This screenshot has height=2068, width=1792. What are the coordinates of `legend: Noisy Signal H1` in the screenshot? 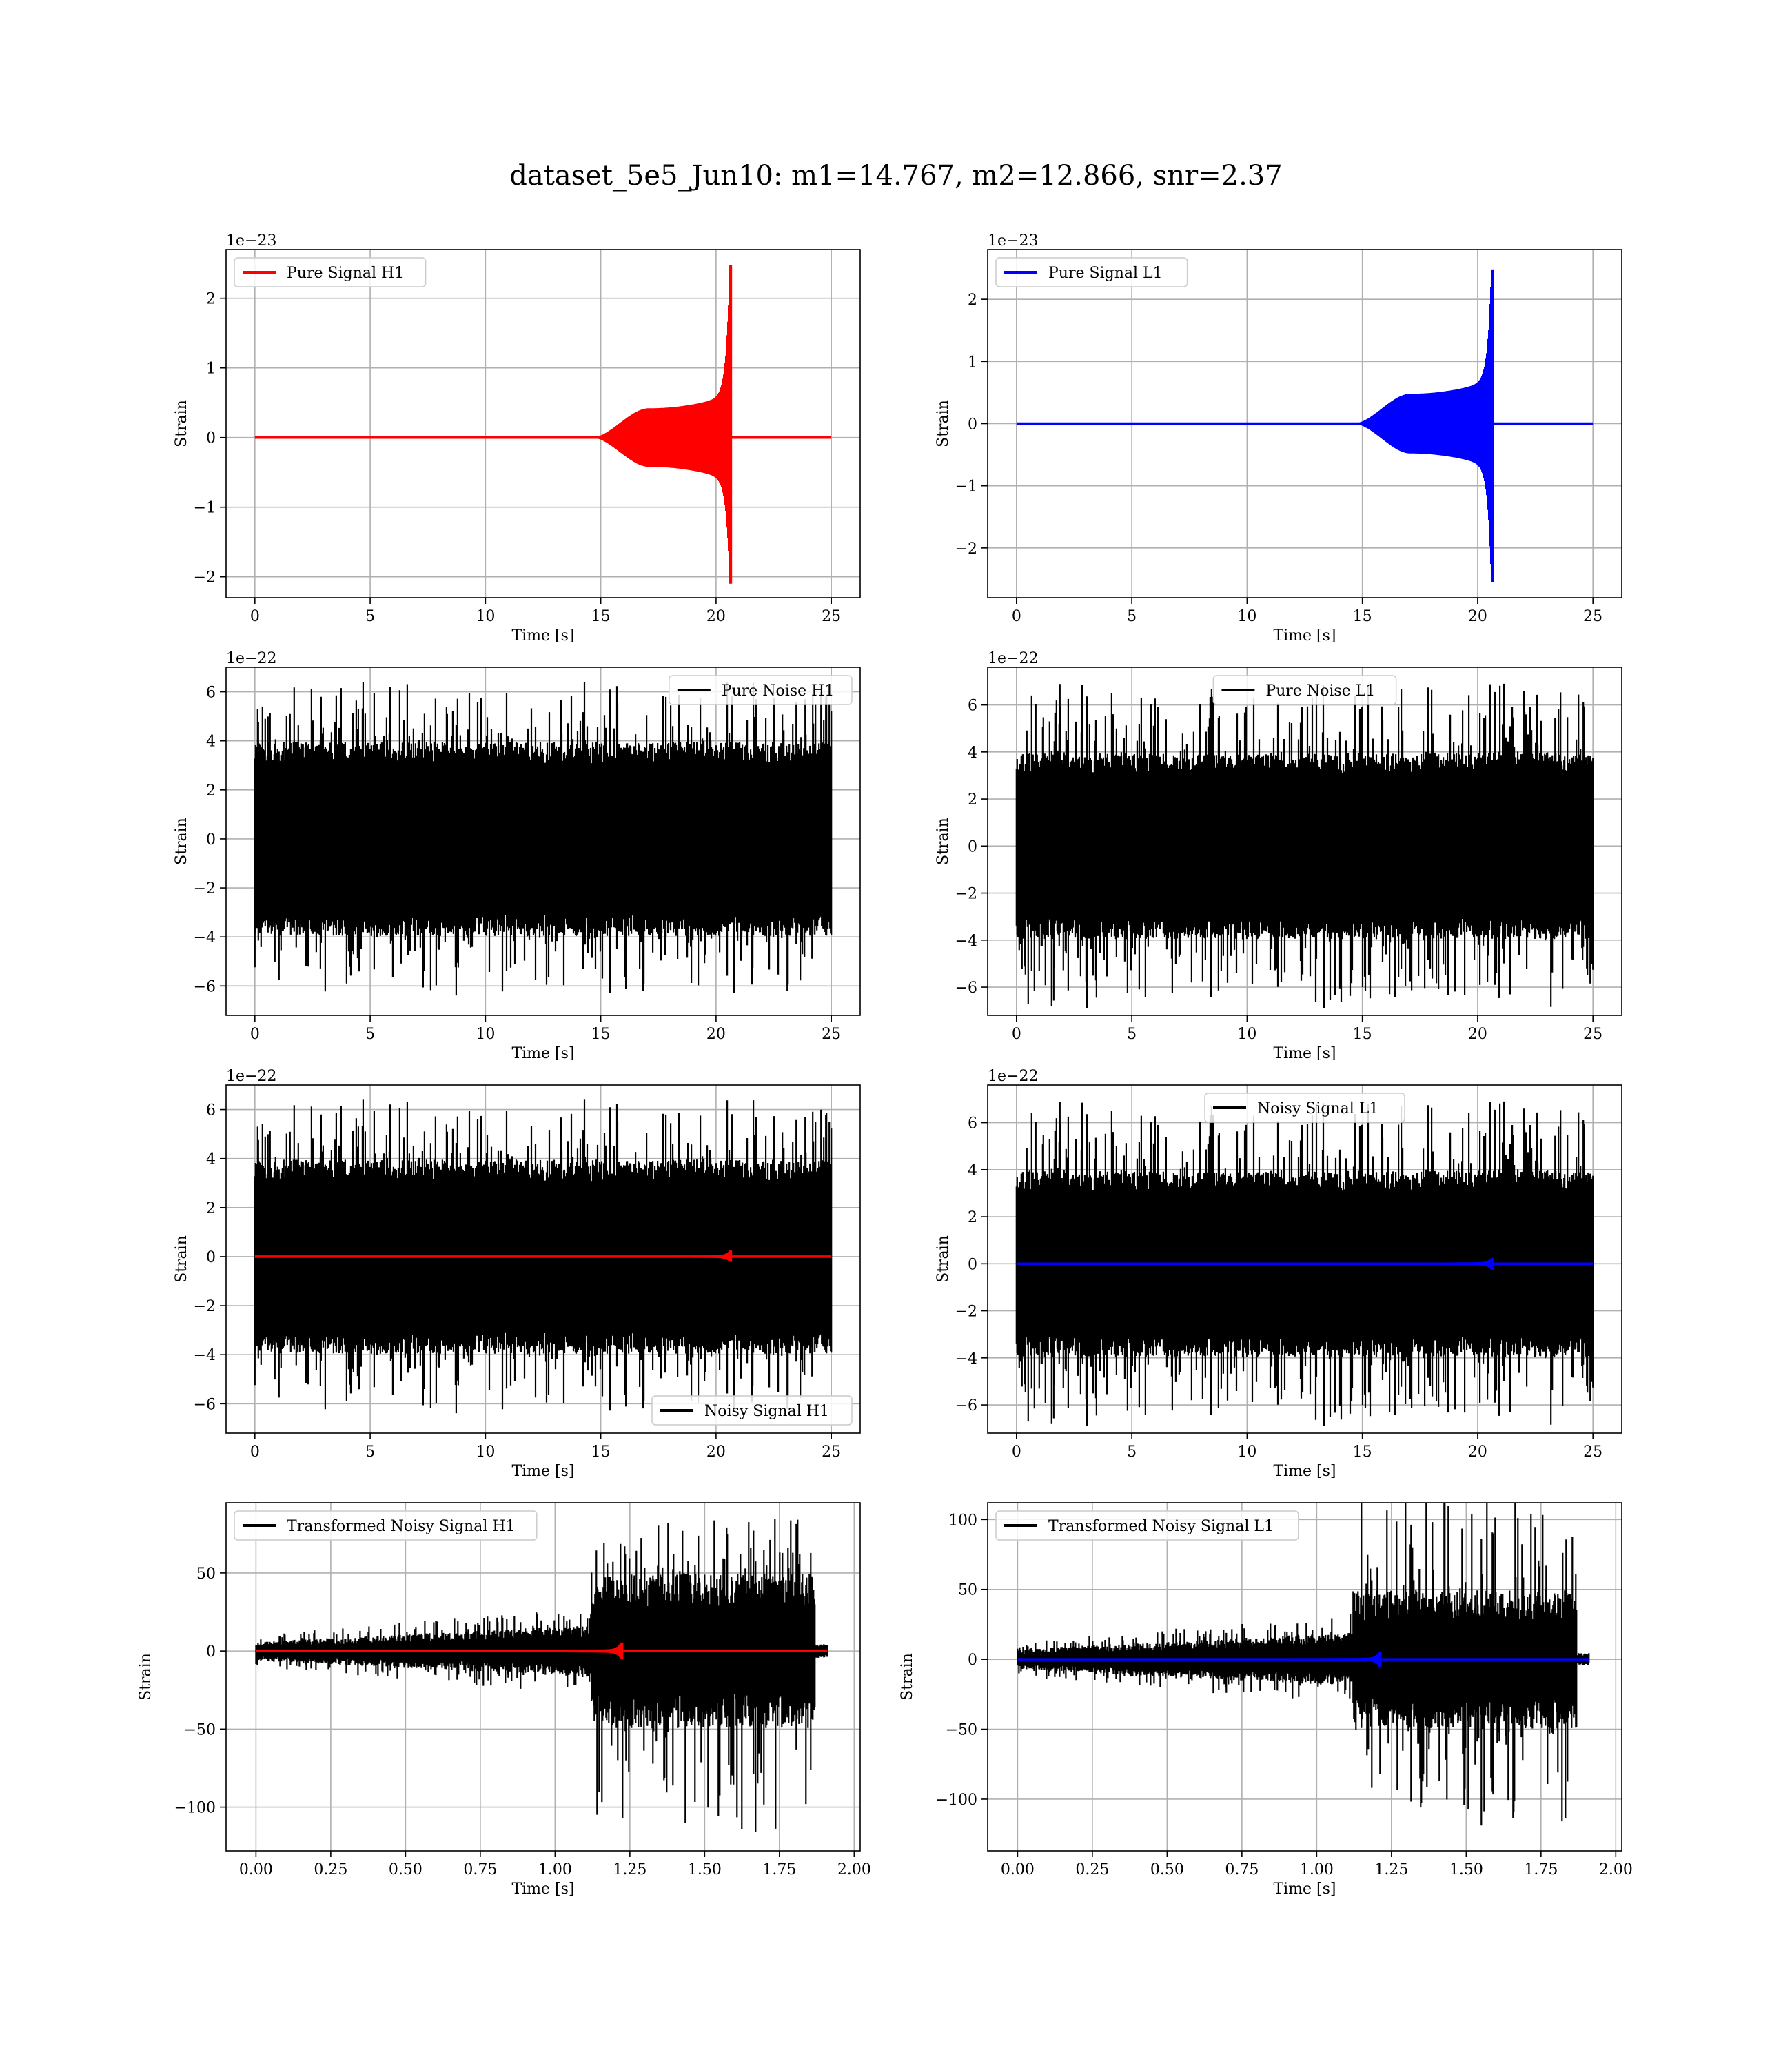 It's located at (752, 1410).